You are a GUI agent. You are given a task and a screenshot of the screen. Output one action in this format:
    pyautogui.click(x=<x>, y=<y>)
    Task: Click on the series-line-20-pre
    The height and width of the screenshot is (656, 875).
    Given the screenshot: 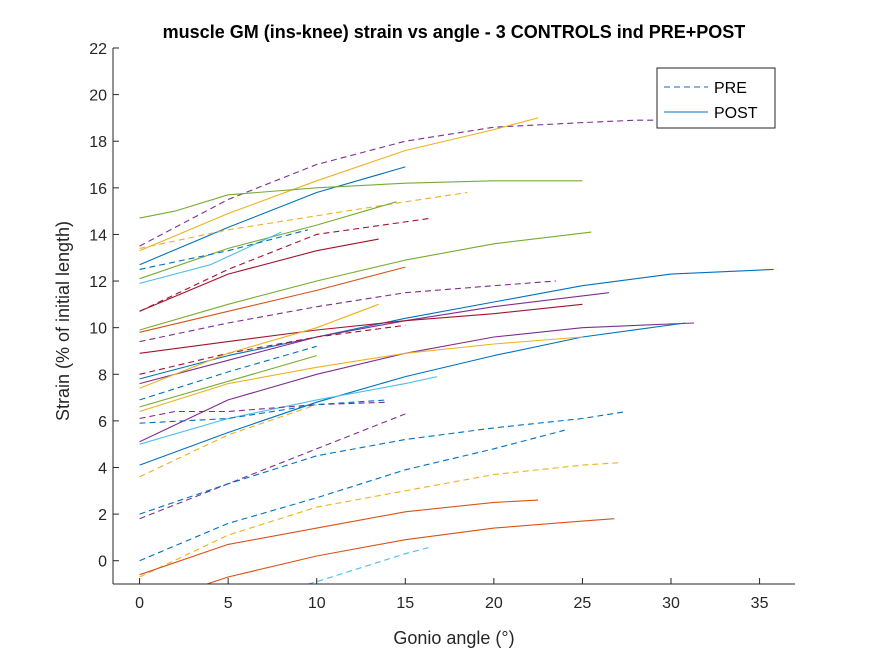 What is the action you would take?
    pyautogui.click(x=272, y=349)
    